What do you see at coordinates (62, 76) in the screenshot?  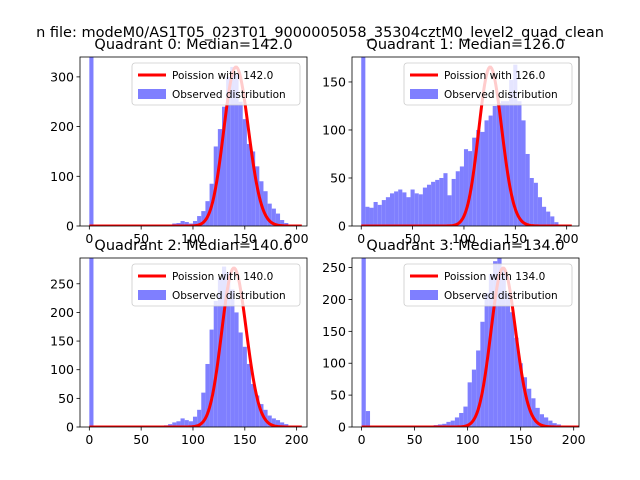 I see `y-tick-label: 300` at bounding box center [62, 76].